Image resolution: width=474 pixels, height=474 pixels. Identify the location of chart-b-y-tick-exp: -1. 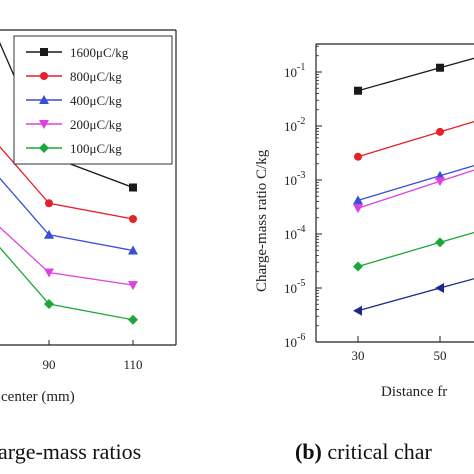
(301, 67).